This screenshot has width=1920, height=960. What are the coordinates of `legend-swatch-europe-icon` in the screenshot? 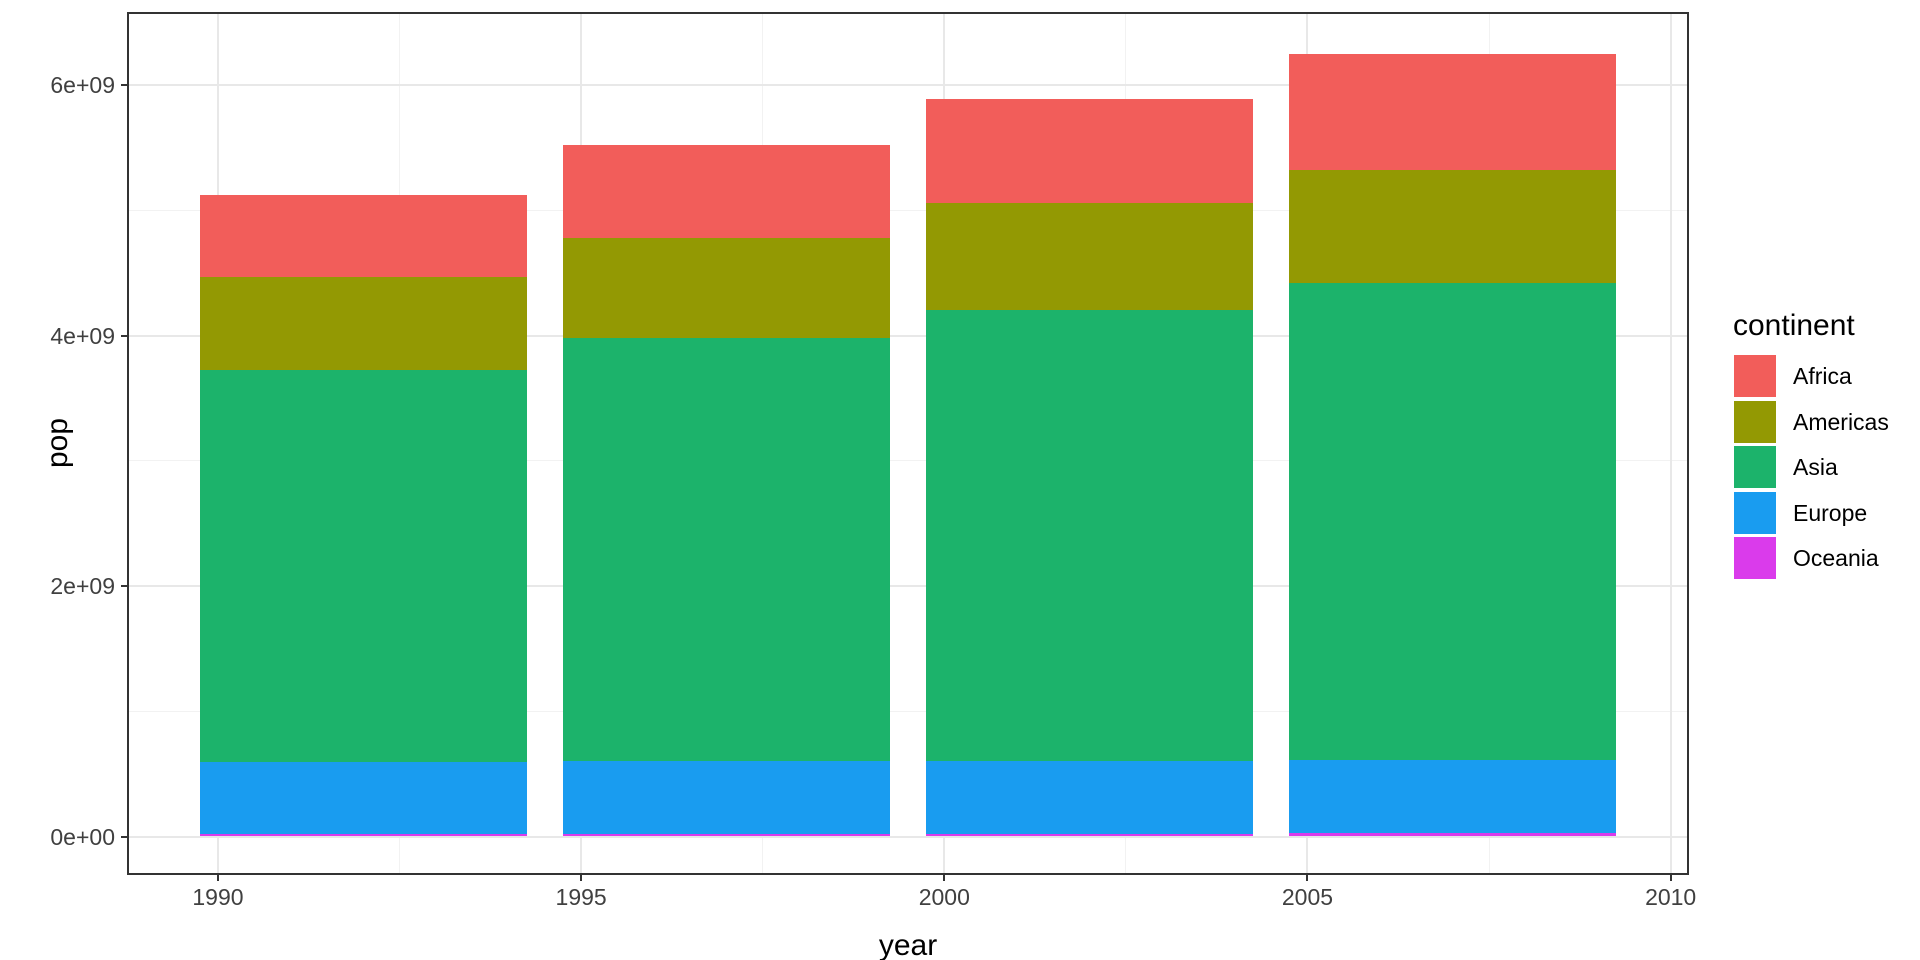 It's located at (1755, 512).